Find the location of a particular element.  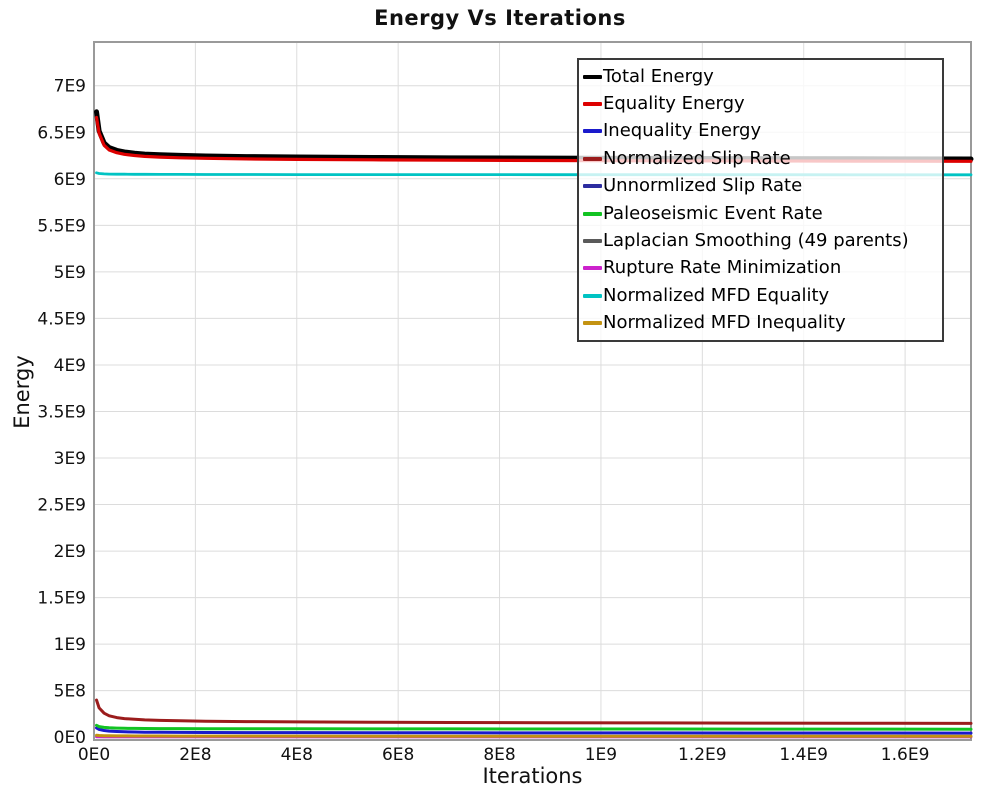

legend-swatch-paleoseismic-event-rate is located at coordinates (592, 213).